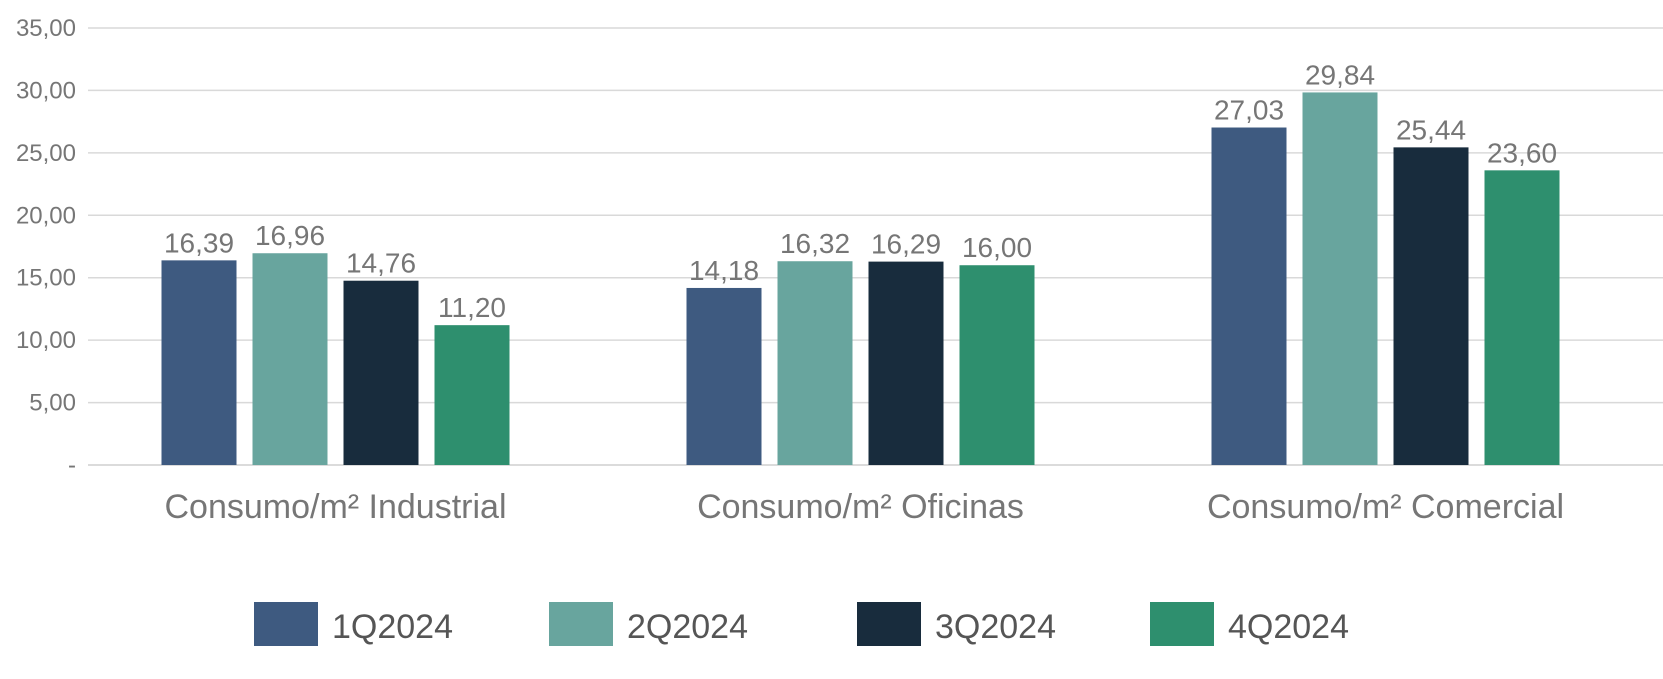 The width and height of the screenshot is (1663, 679). Describe the element at coordinates (1340, 74) in the screenshot. I see `data-label: 29,84` at that location.